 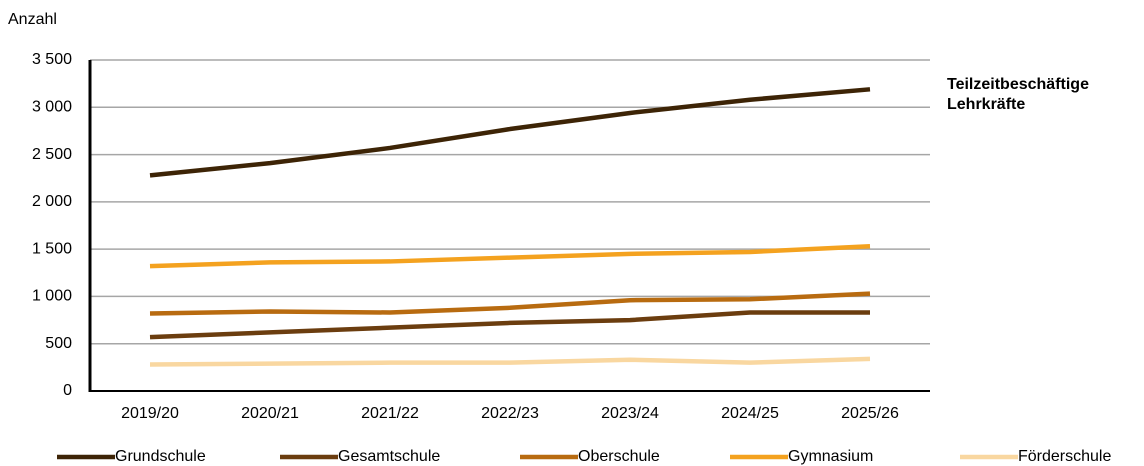 What do you see at coordinates (830, 456) in the screenshot?
I see `legend-label: Gymnasium` at bounding box center [830, 456].